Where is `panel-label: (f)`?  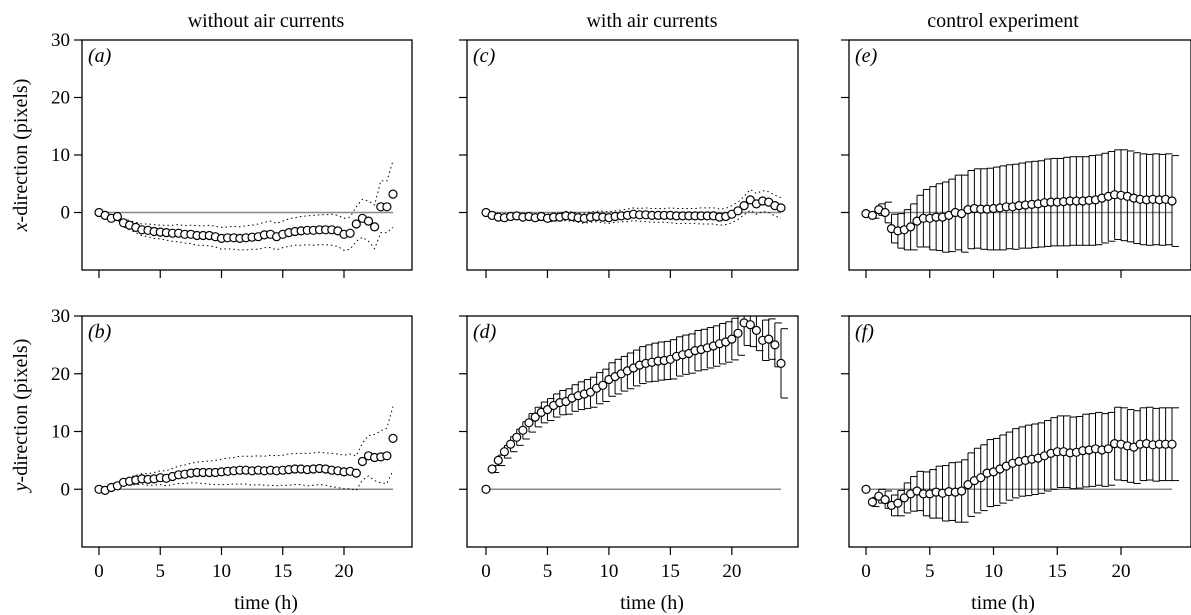
panel-label: (f) is located at coordinates (864, 332).